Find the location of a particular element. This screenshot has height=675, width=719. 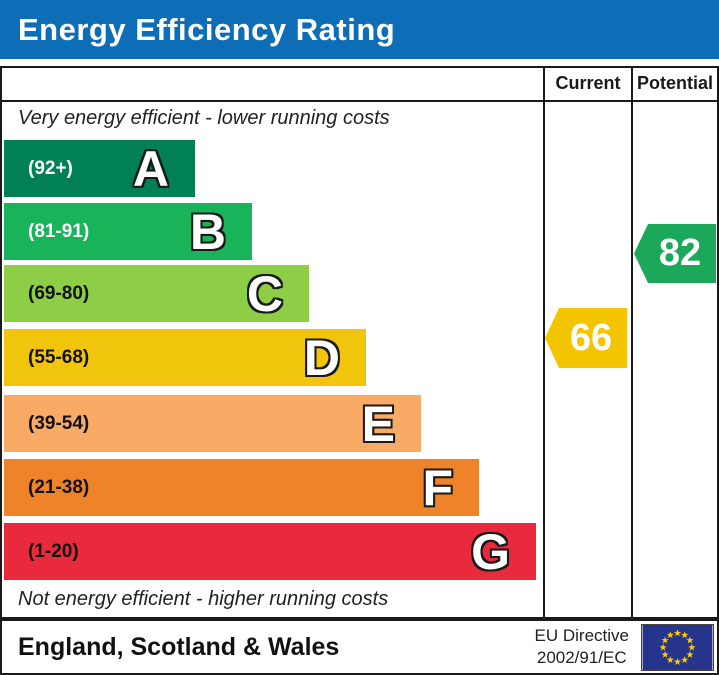

band-g-range: (1-20) is located at coordinates (53, 551).